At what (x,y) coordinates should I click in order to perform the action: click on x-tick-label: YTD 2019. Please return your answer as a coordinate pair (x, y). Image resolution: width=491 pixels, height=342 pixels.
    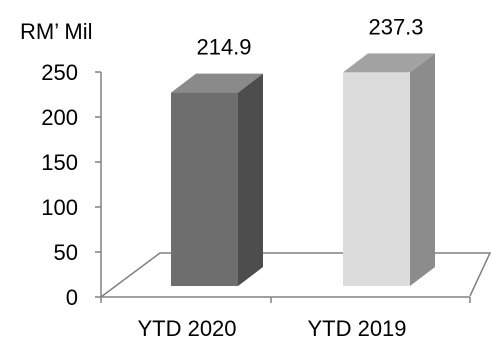
    Looking at the image, I should click on (356, 328).